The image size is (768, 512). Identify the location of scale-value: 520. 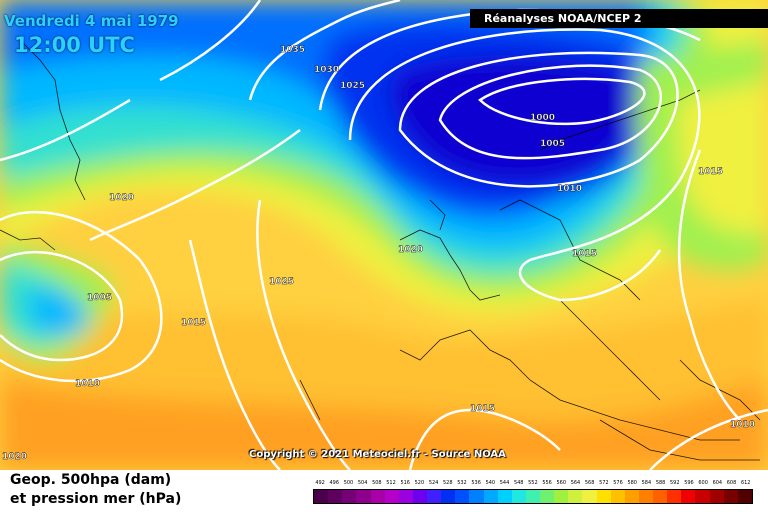
(419, 483).